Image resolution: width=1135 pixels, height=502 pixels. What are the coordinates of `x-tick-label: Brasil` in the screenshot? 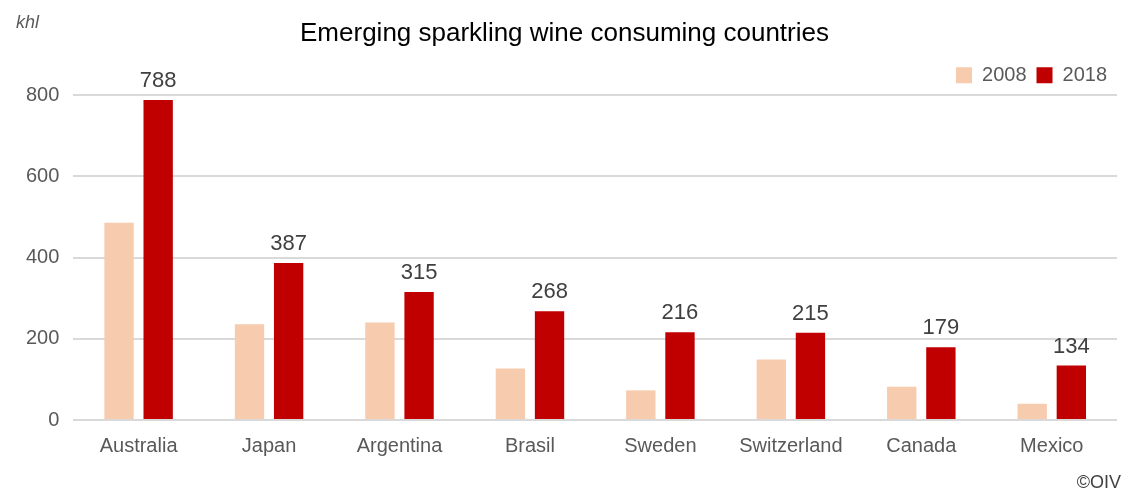 It's located at (529, 444).